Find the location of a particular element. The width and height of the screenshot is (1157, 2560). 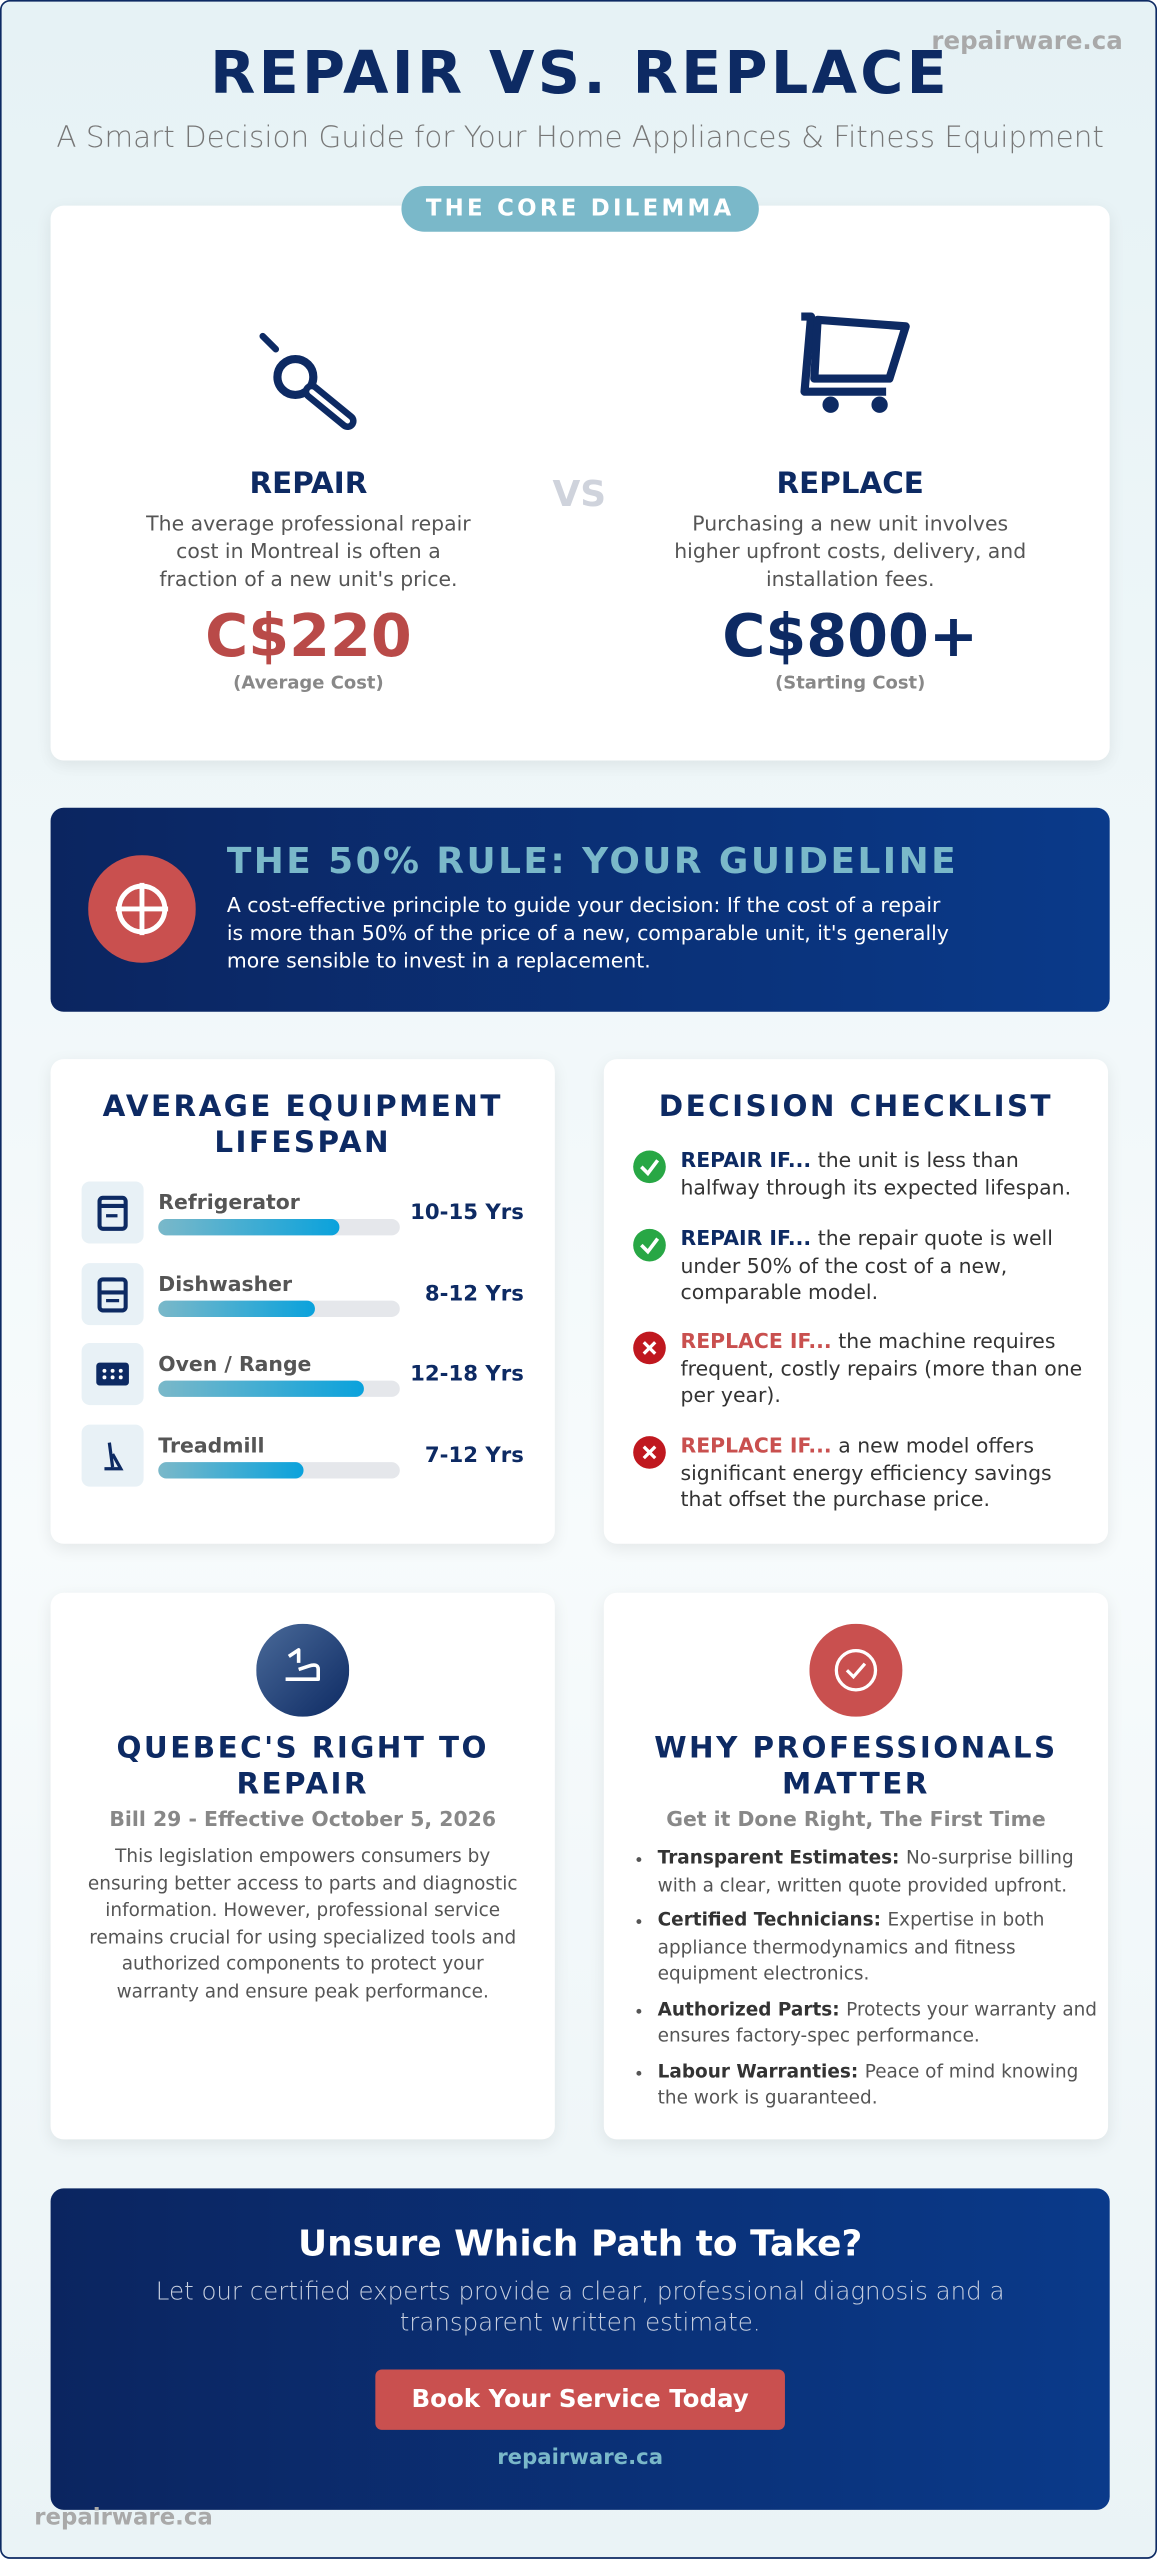

item-years: 12-18 Yrs is located at coordinates (467, 1375).